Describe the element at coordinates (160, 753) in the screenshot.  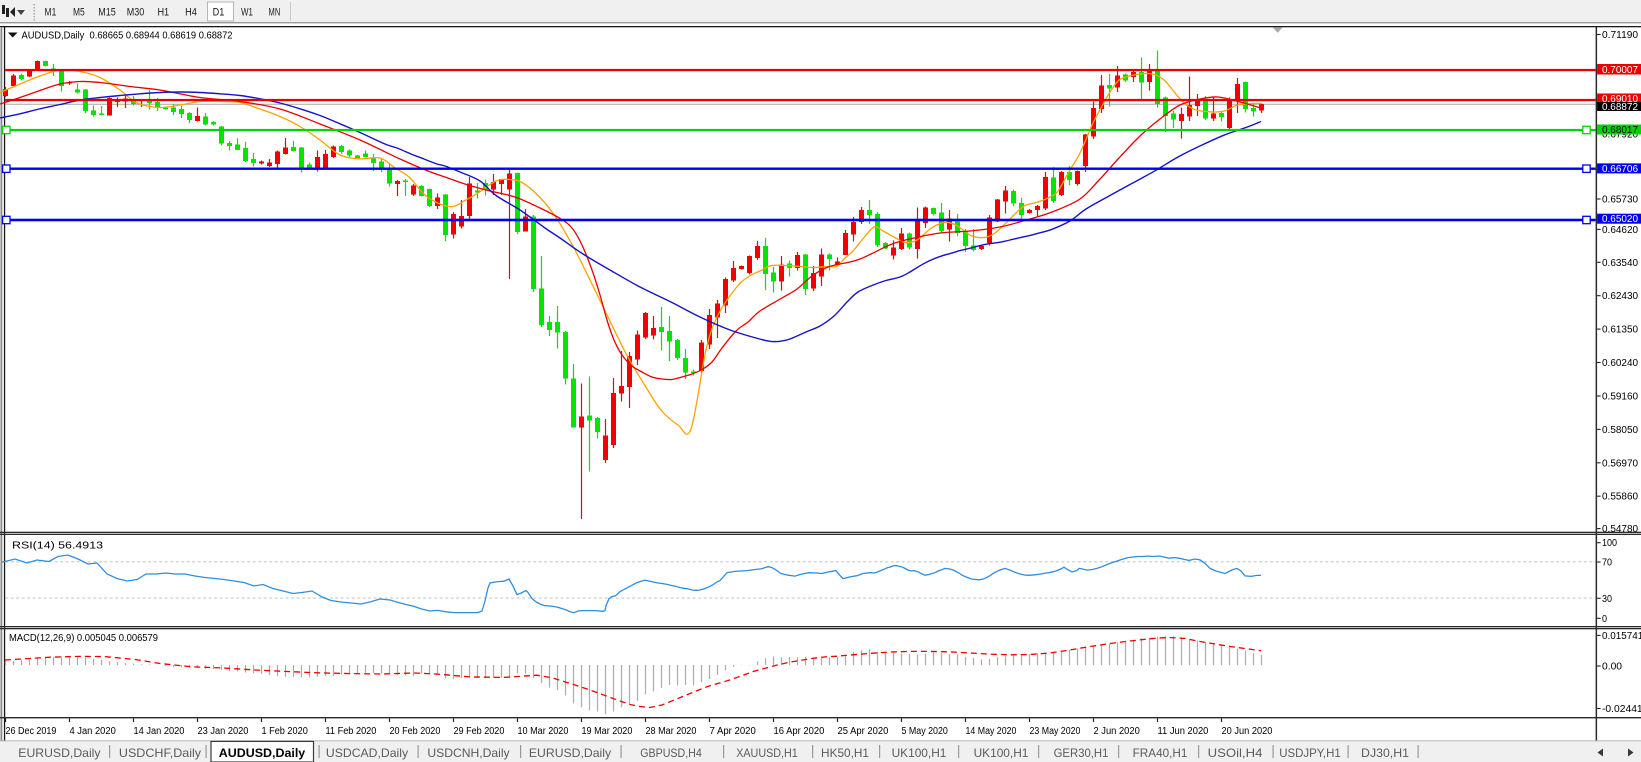
I see `svg-text: USDCHF,Daily` at that location.